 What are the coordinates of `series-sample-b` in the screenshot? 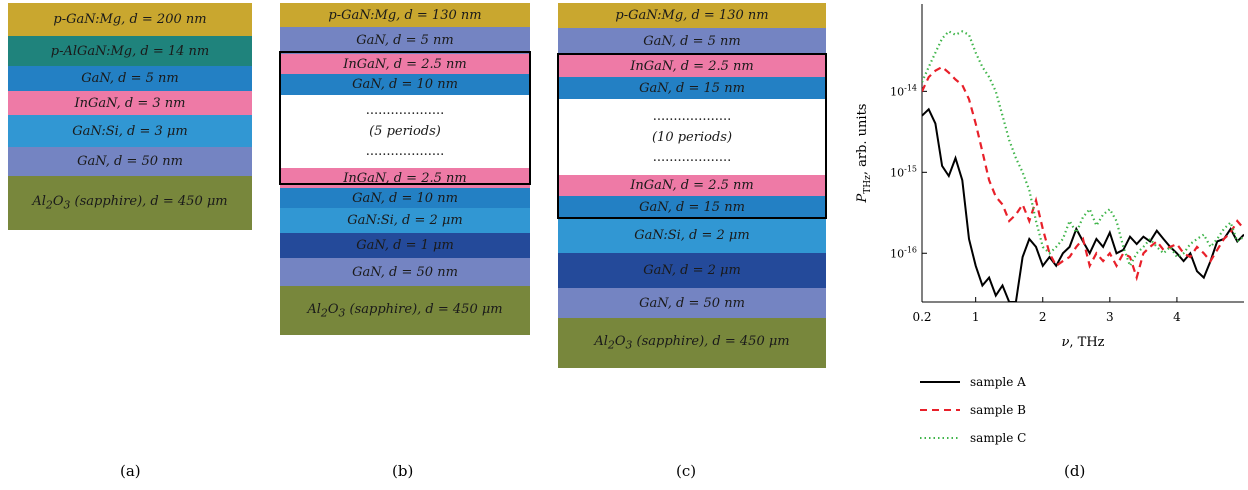 It's located at (1083, 173).